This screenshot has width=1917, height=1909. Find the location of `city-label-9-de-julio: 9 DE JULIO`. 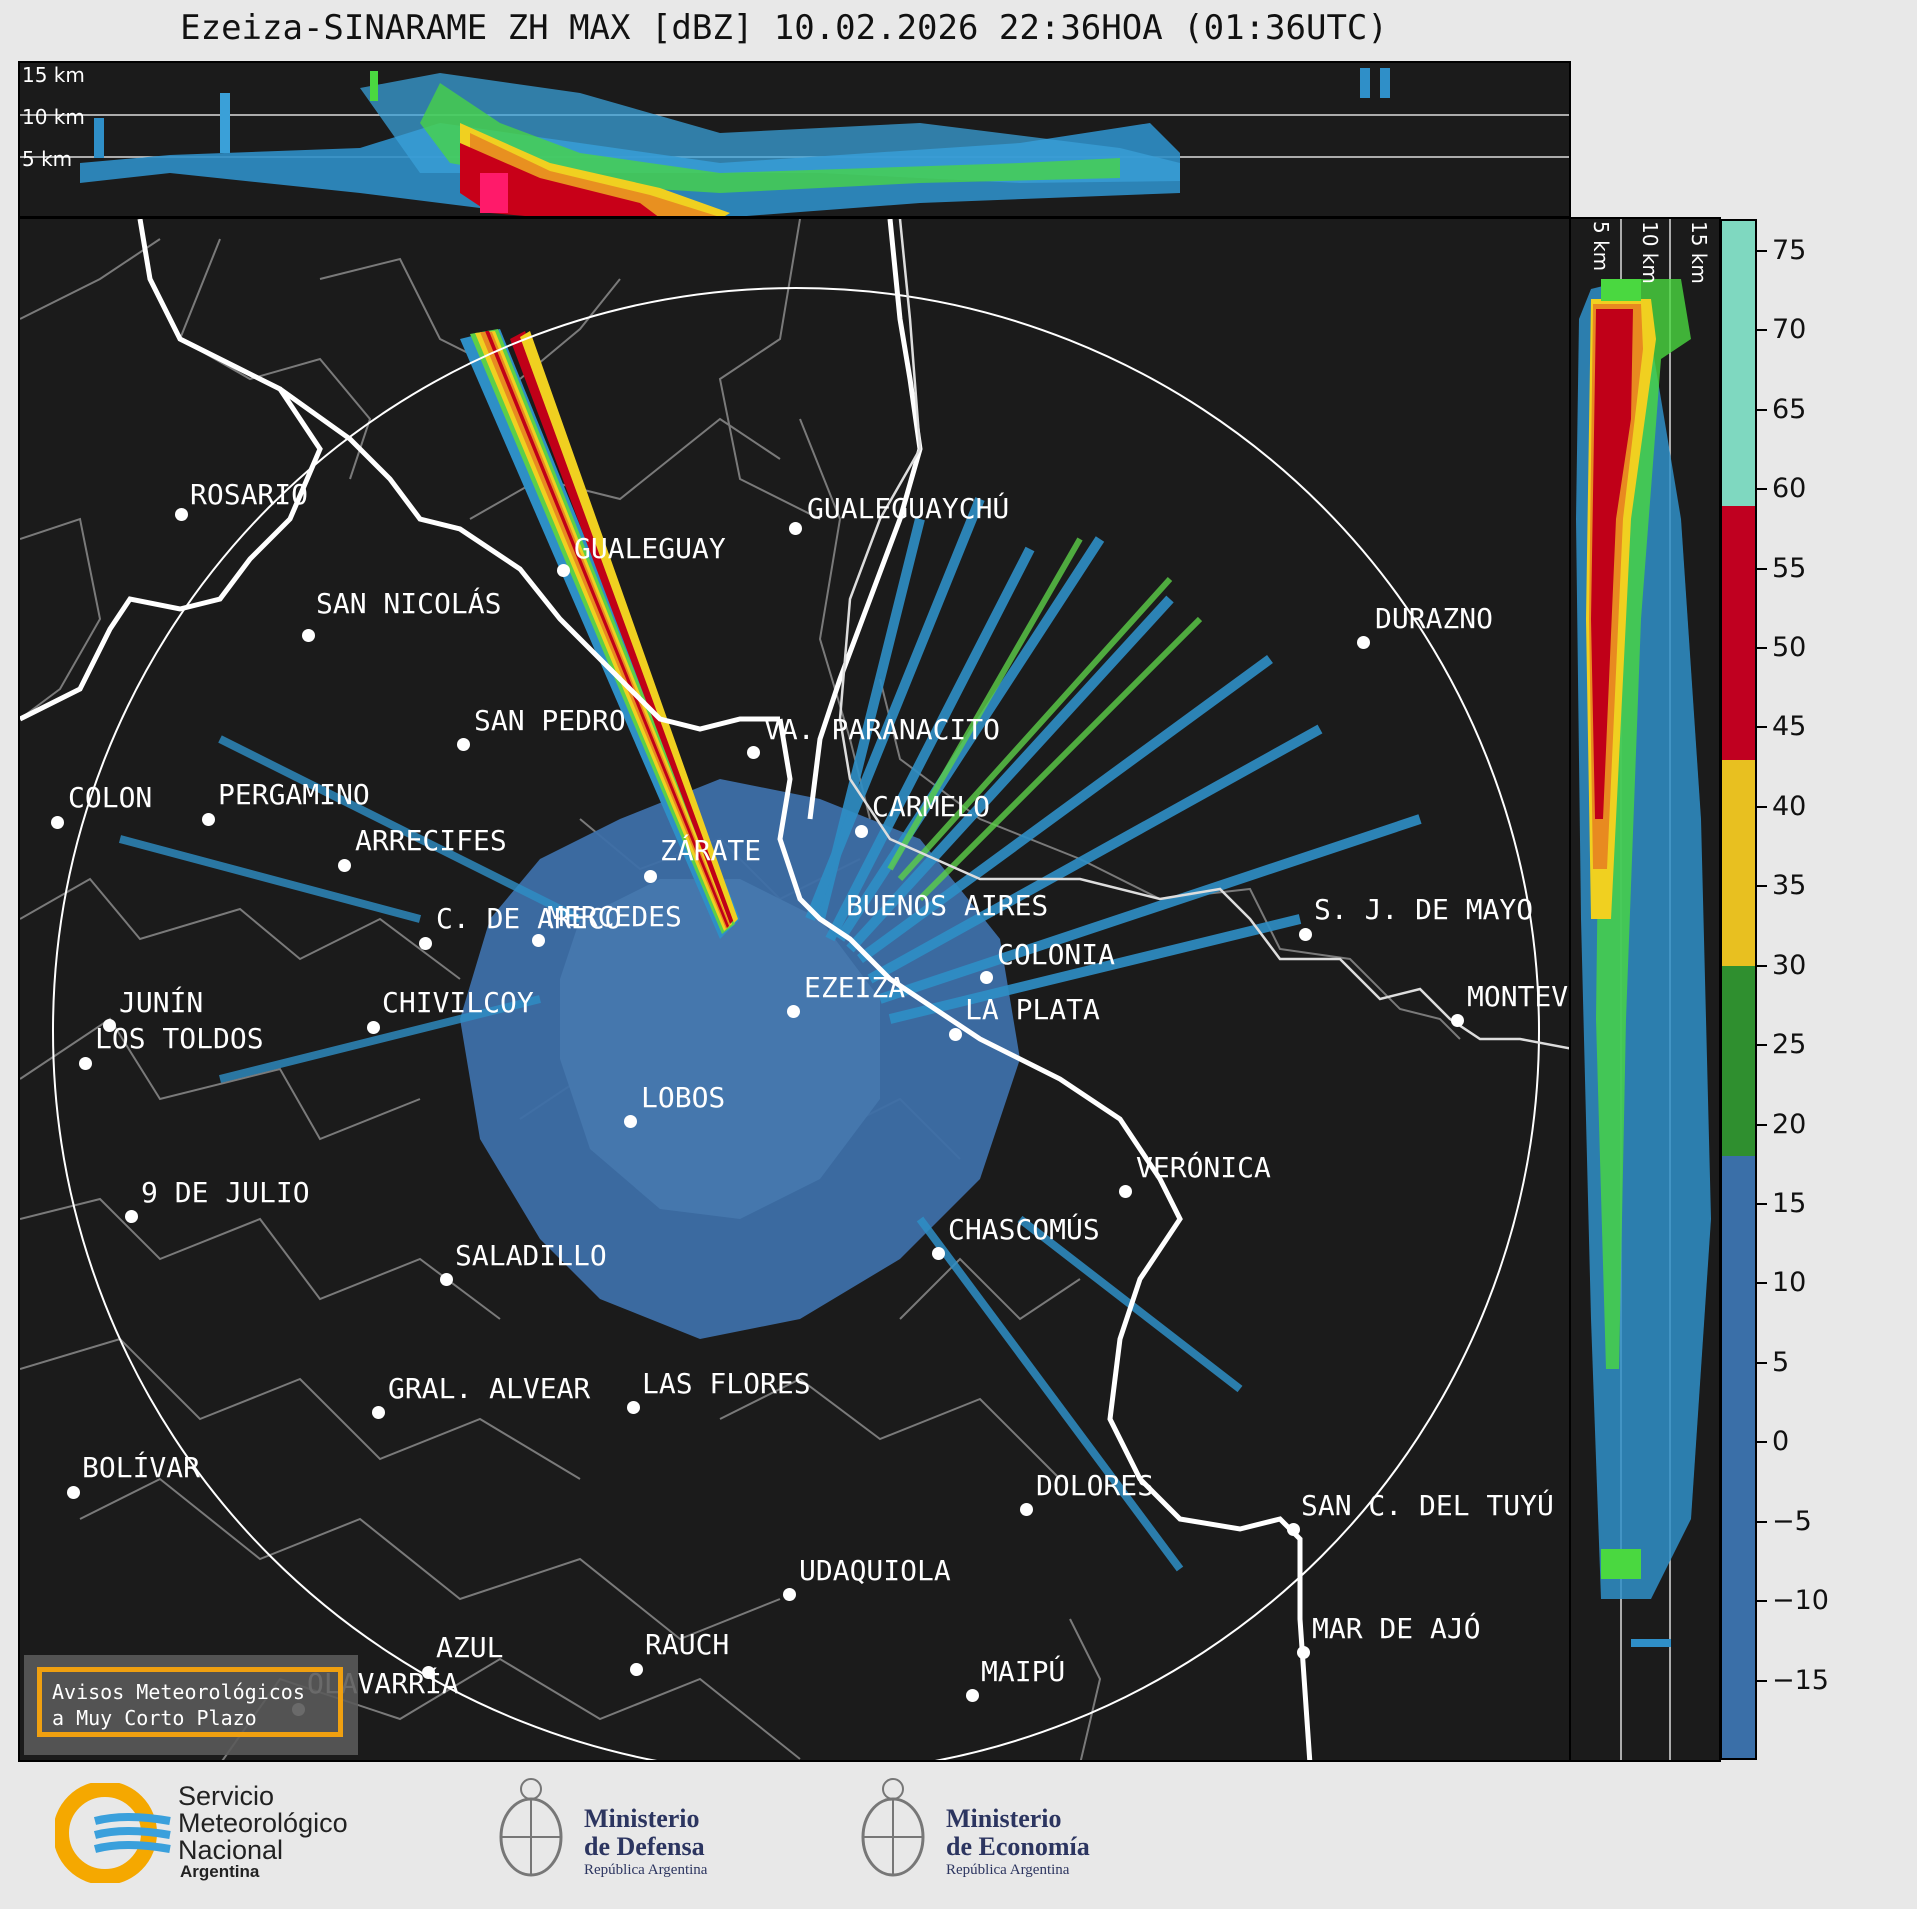

city-label-9-de-julio: 9 DE JULIO is located at coordinates (225, 1192).